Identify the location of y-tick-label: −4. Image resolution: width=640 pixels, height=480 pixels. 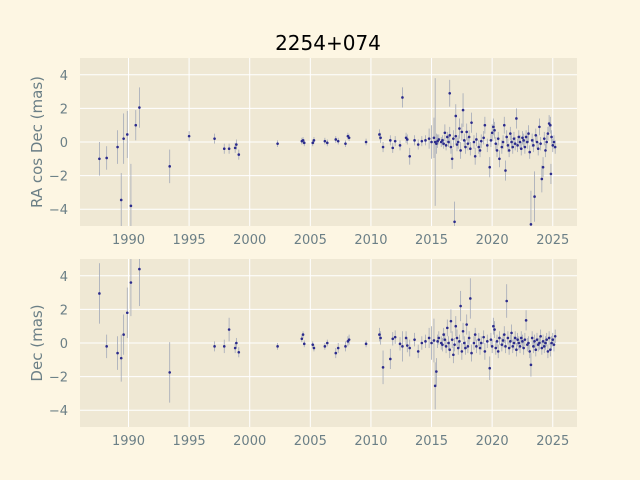
(58, 411).